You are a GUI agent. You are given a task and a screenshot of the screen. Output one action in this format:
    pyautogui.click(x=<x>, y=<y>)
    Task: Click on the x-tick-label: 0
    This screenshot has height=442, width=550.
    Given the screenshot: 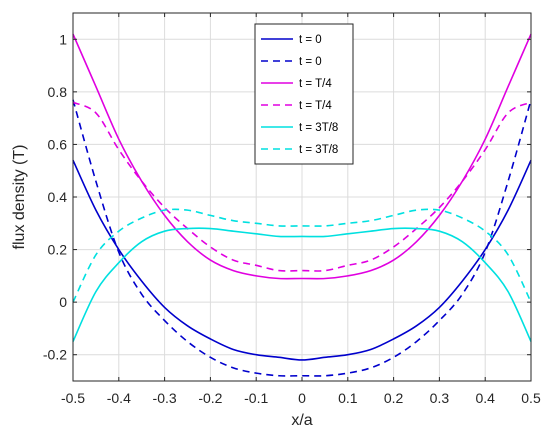 What is the action you would take?
    pyautogui.click(x=302, y=398)
    